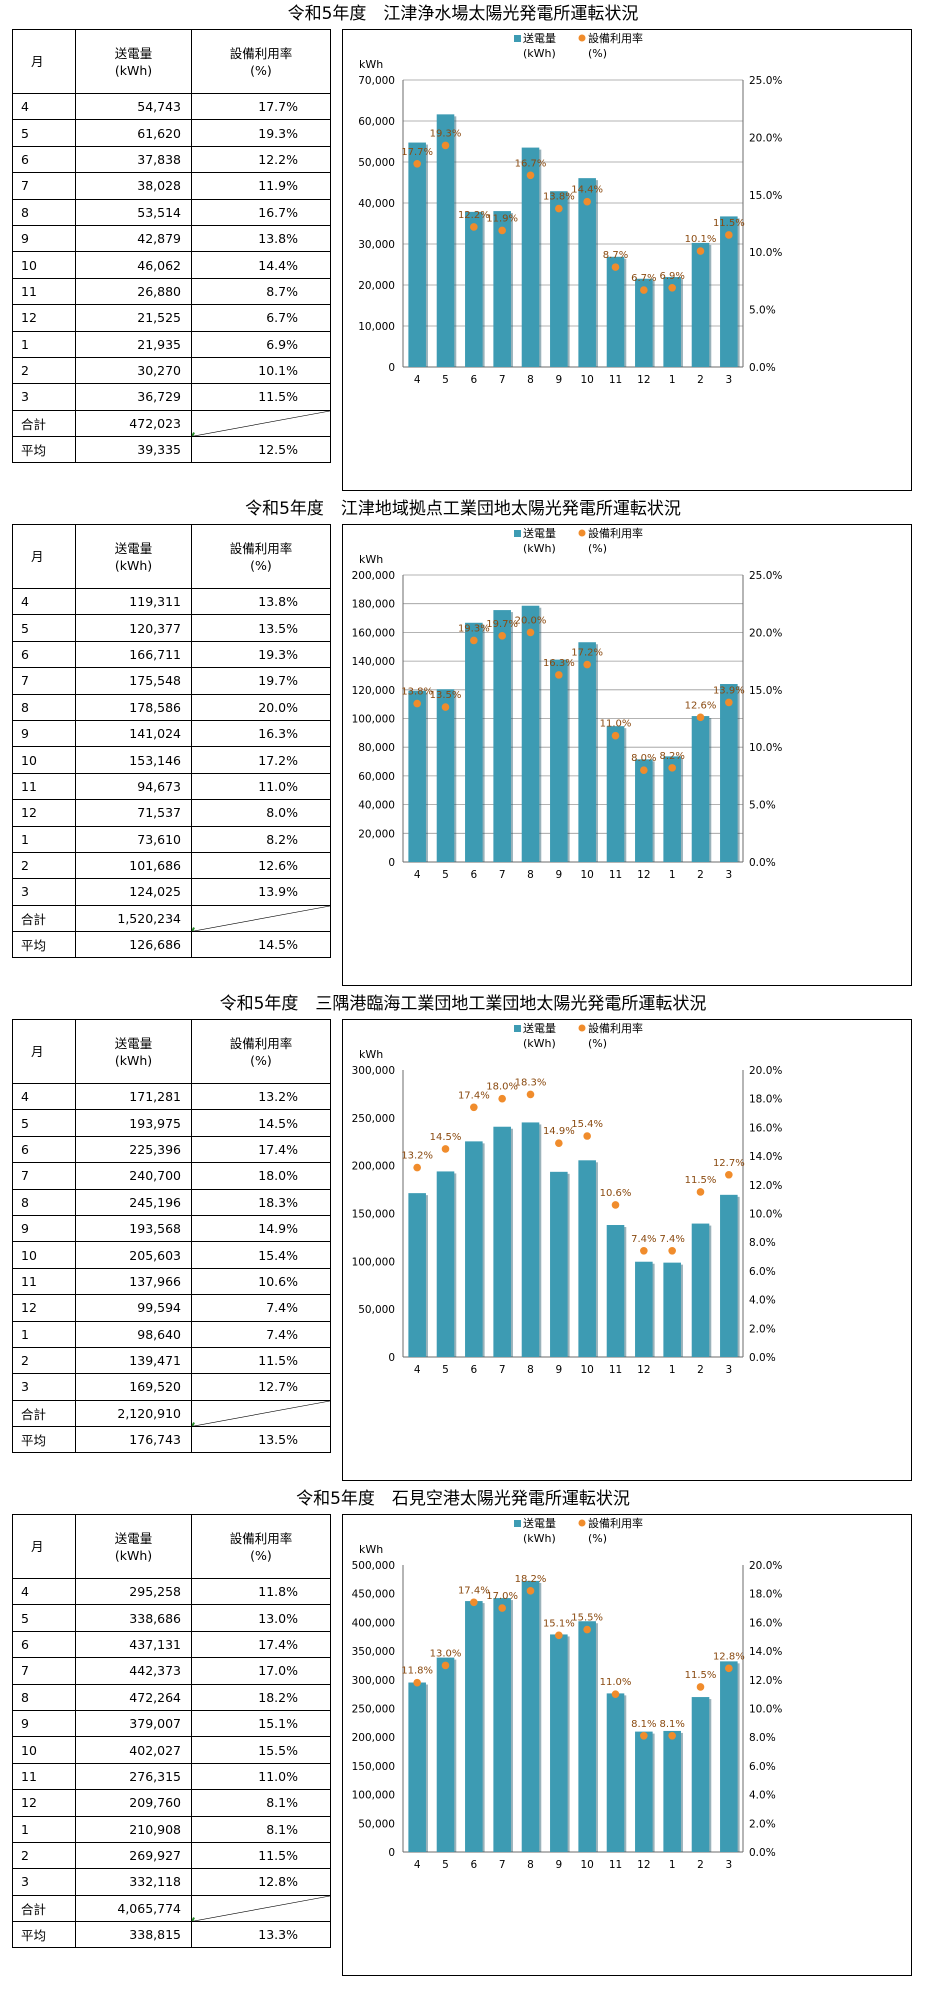  Describe the element at coordinates (133, 681) in the screenshot. I see `energy-cell: 175,548` at that location.